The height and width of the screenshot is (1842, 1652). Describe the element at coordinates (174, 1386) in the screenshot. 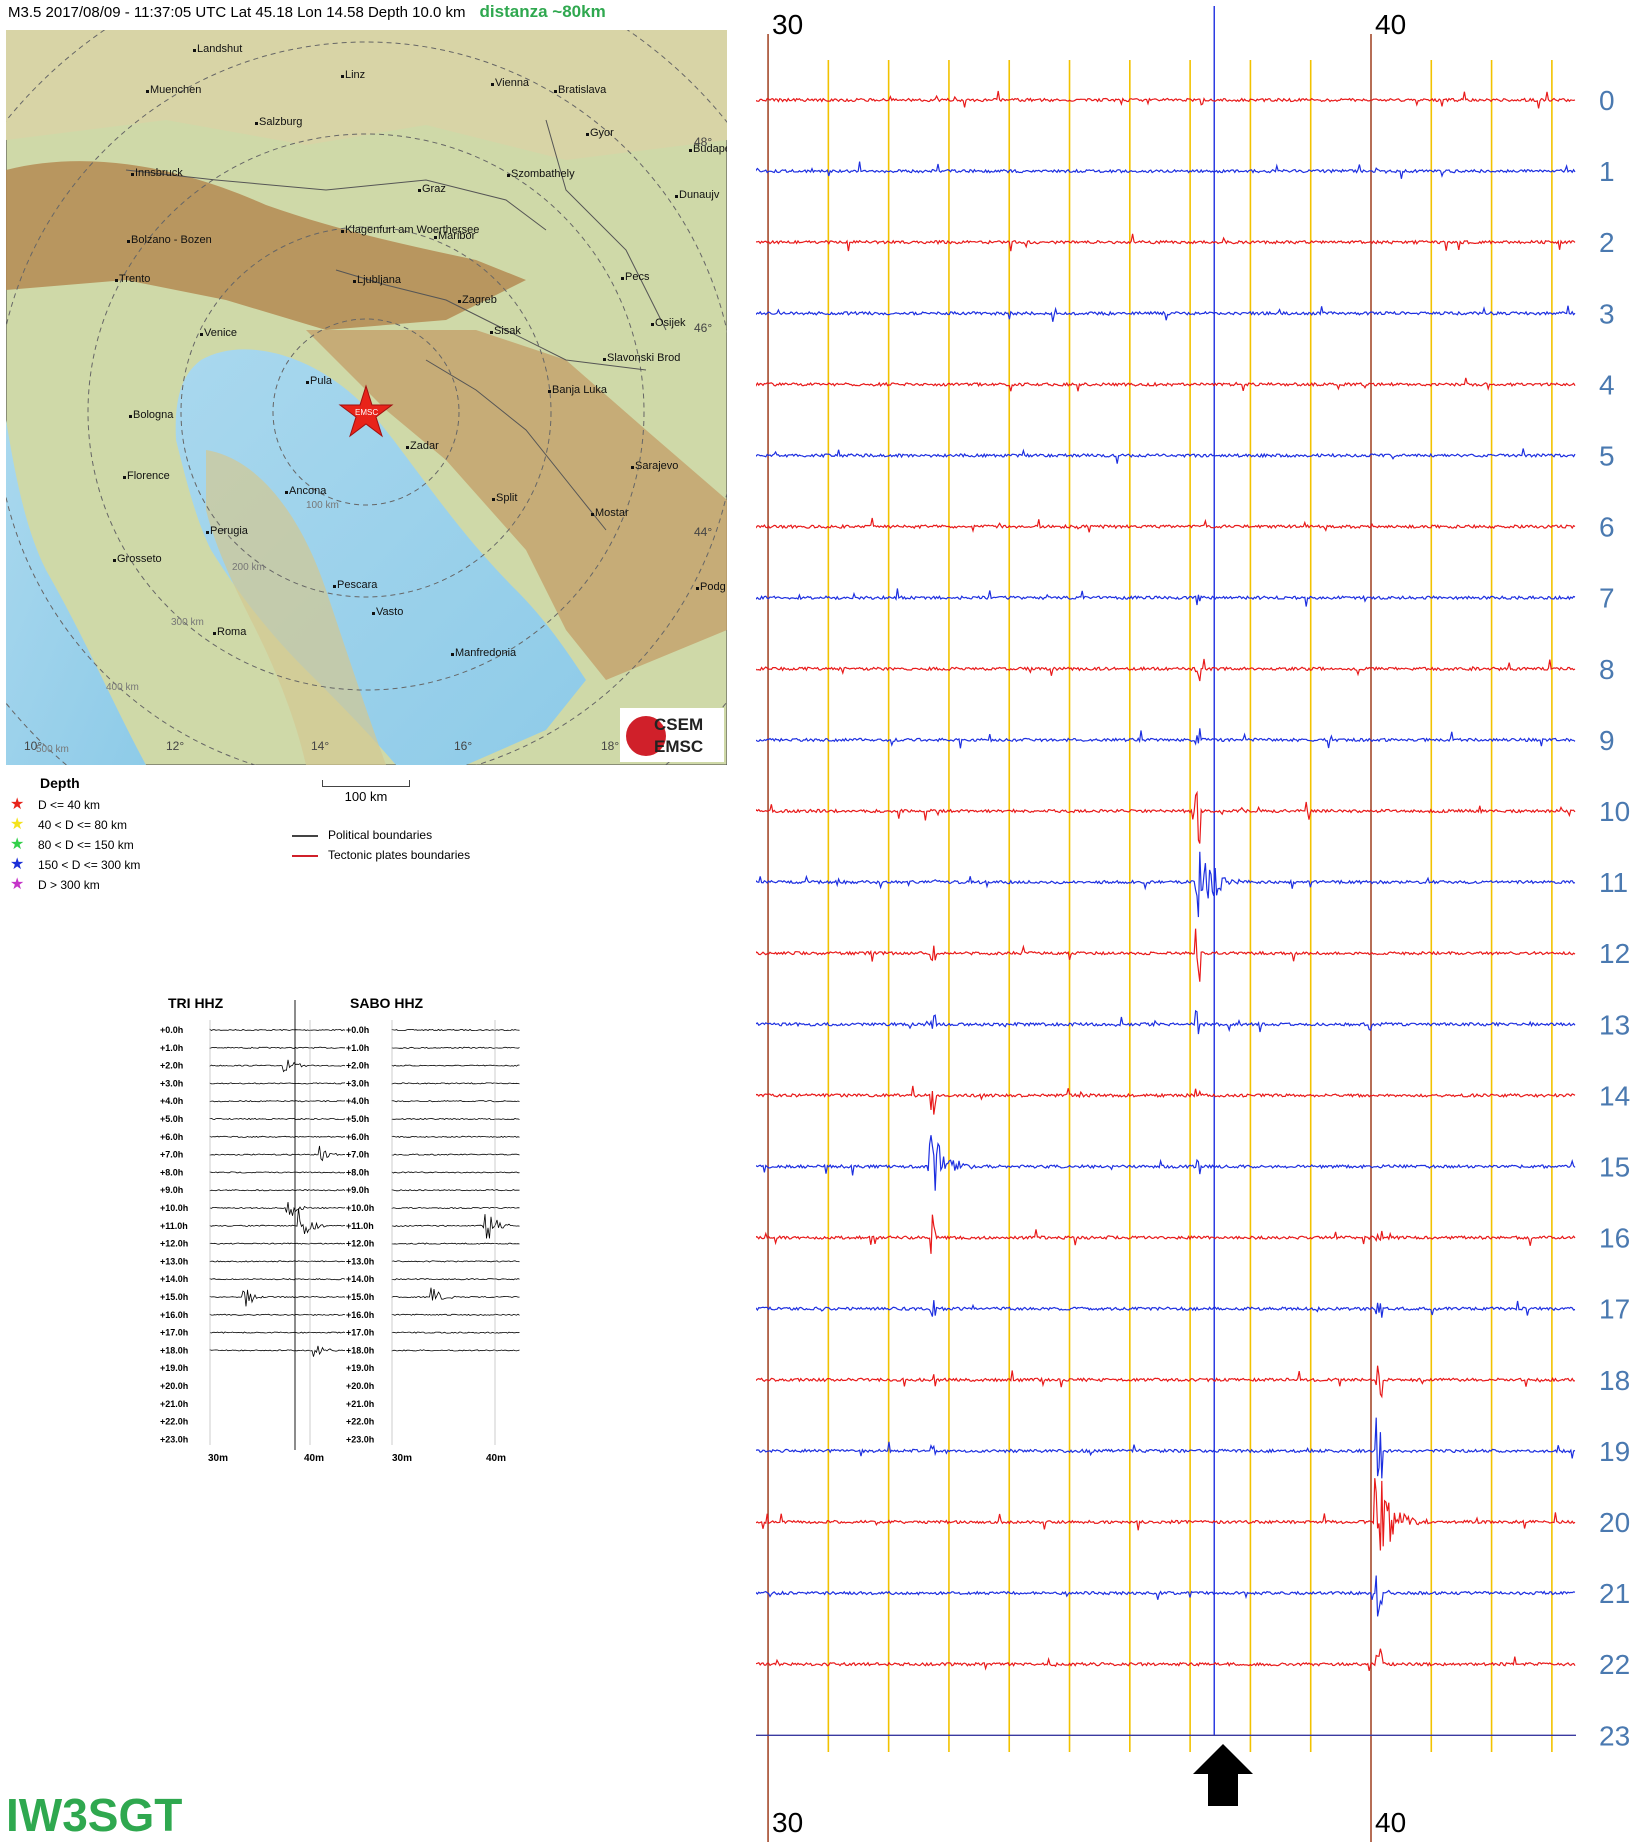

I see `mini-hour-label: +20.0h` at that location.